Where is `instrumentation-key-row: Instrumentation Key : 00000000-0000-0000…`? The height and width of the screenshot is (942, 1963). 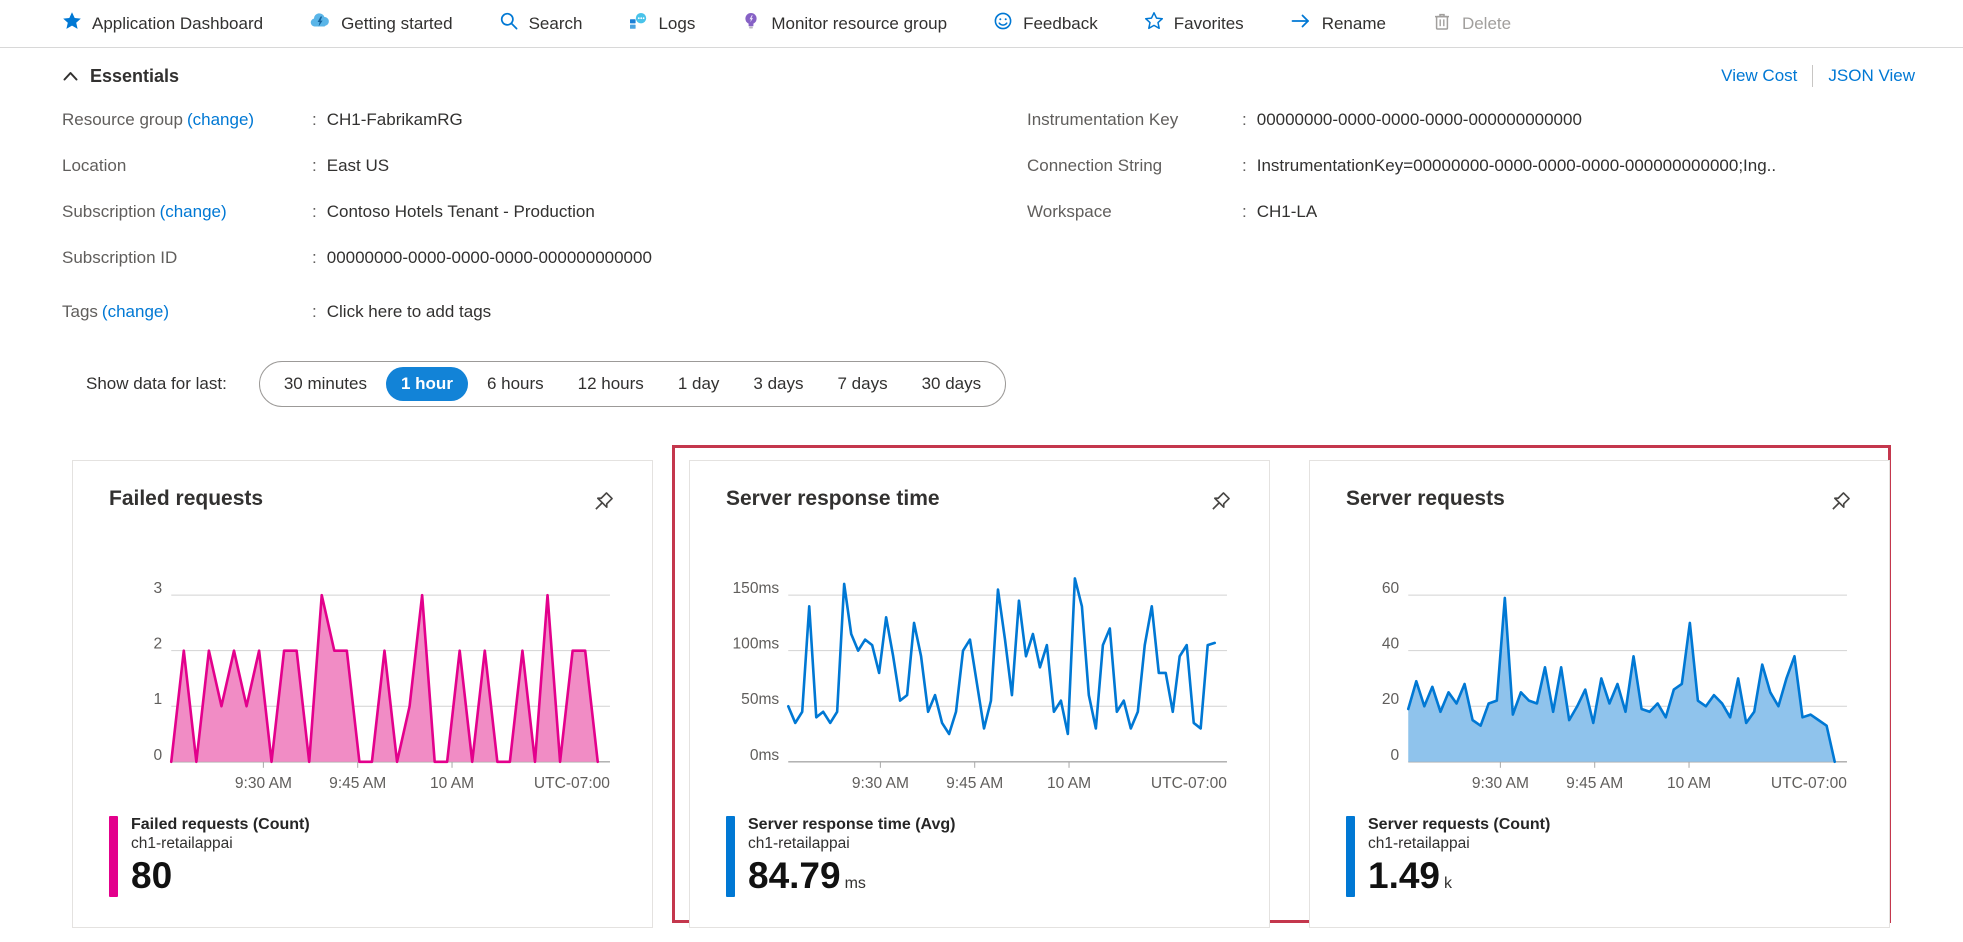 instrumentation-key-row: Instrumentation Key : 00000000-0000-0000… is located at coordinates (1304, 119).